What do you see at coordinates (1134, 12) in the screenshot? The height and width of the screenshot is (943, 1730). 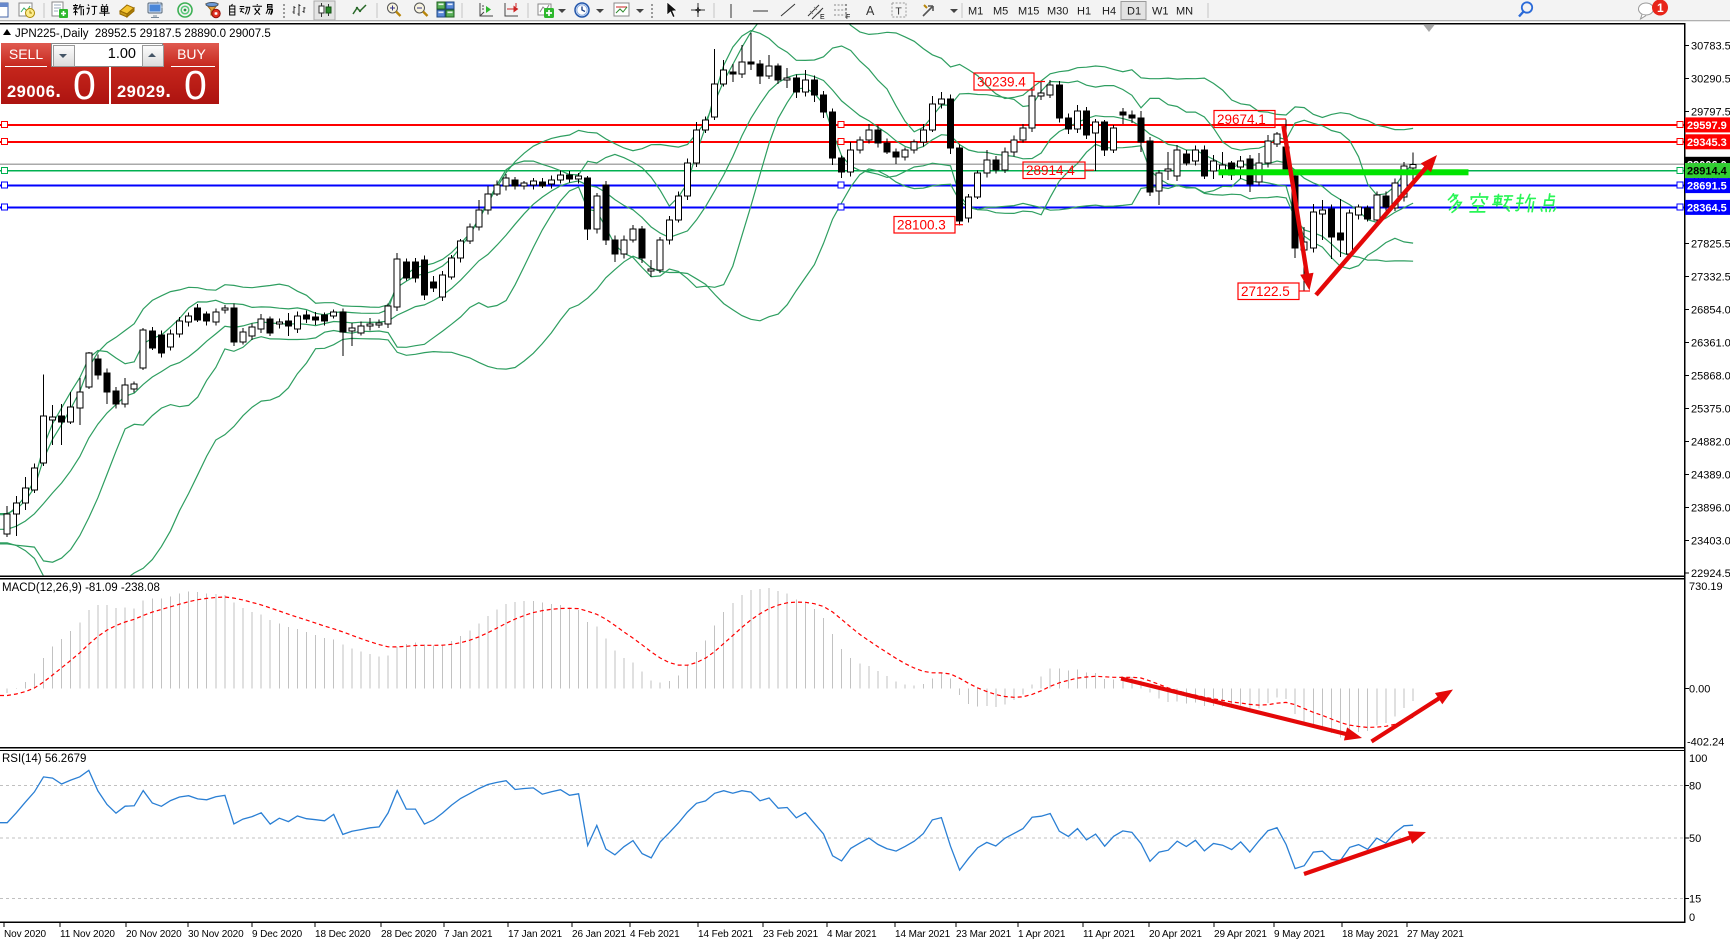 I see `svg-text: D1` at bounding box center [1134, 12].